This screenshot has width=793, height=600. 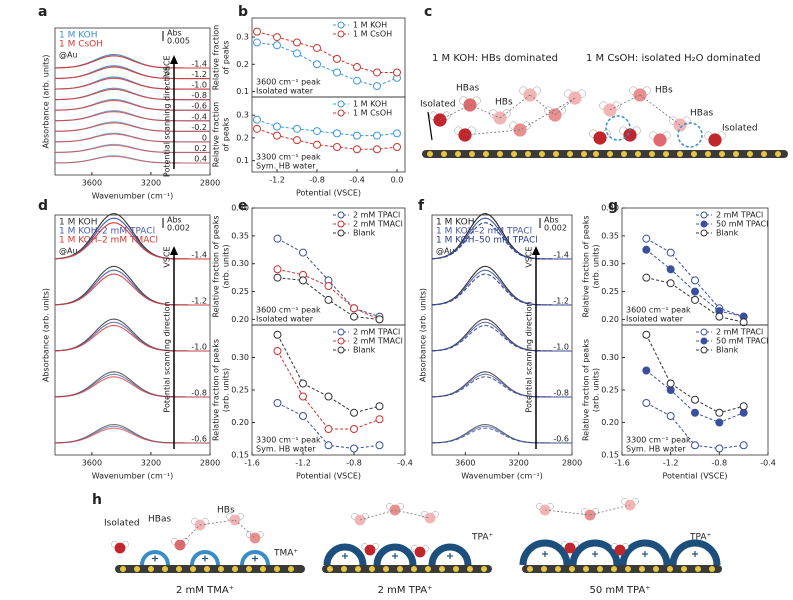 What do you see at coordinates (364, 350) in the screenshot?
I see `legend-label: Blank` at bounding box center [364, 350].